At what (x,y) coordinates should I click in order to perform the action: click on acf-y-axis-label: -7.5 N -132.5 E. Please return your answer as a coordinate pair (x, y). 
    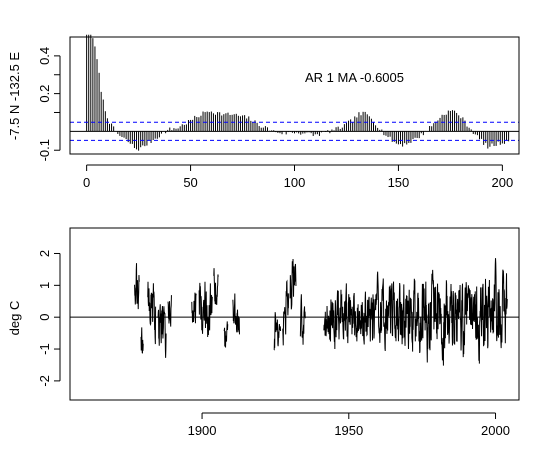
    Looking at the image, I should click on (14, 96).